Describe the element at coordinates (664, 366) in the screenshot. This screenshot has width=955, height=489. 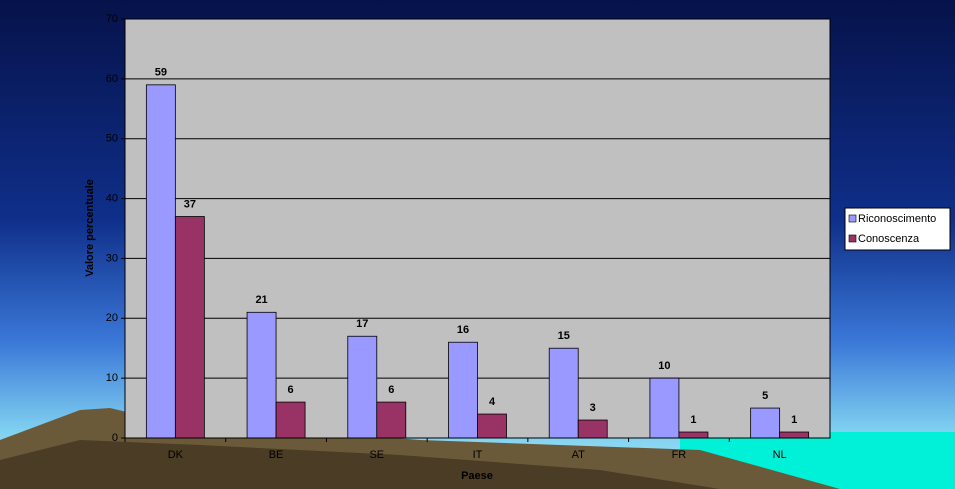
I see `data-label: 10` at that location.